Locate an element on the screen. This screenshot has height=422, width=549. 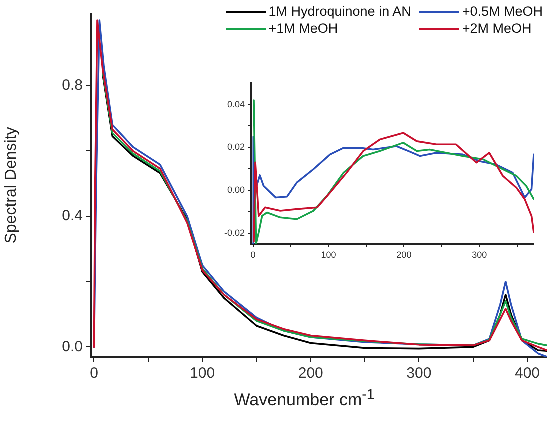
x-axis-title: Wavenumber cm$^{-1}$ is located at coordinates (304, 399).